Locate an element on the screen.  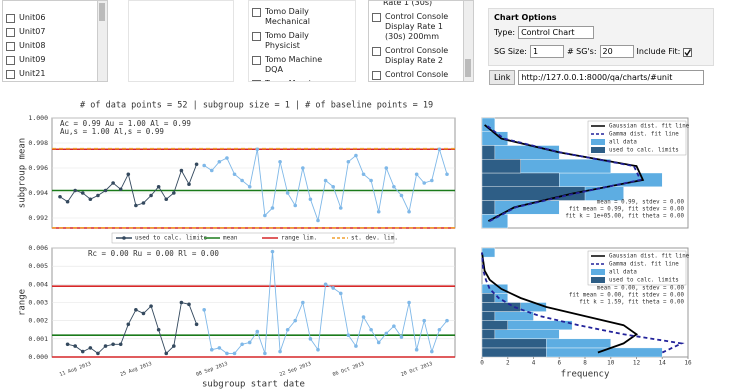
y-tick-label: 1.000 is located at coordinates (38, 118).